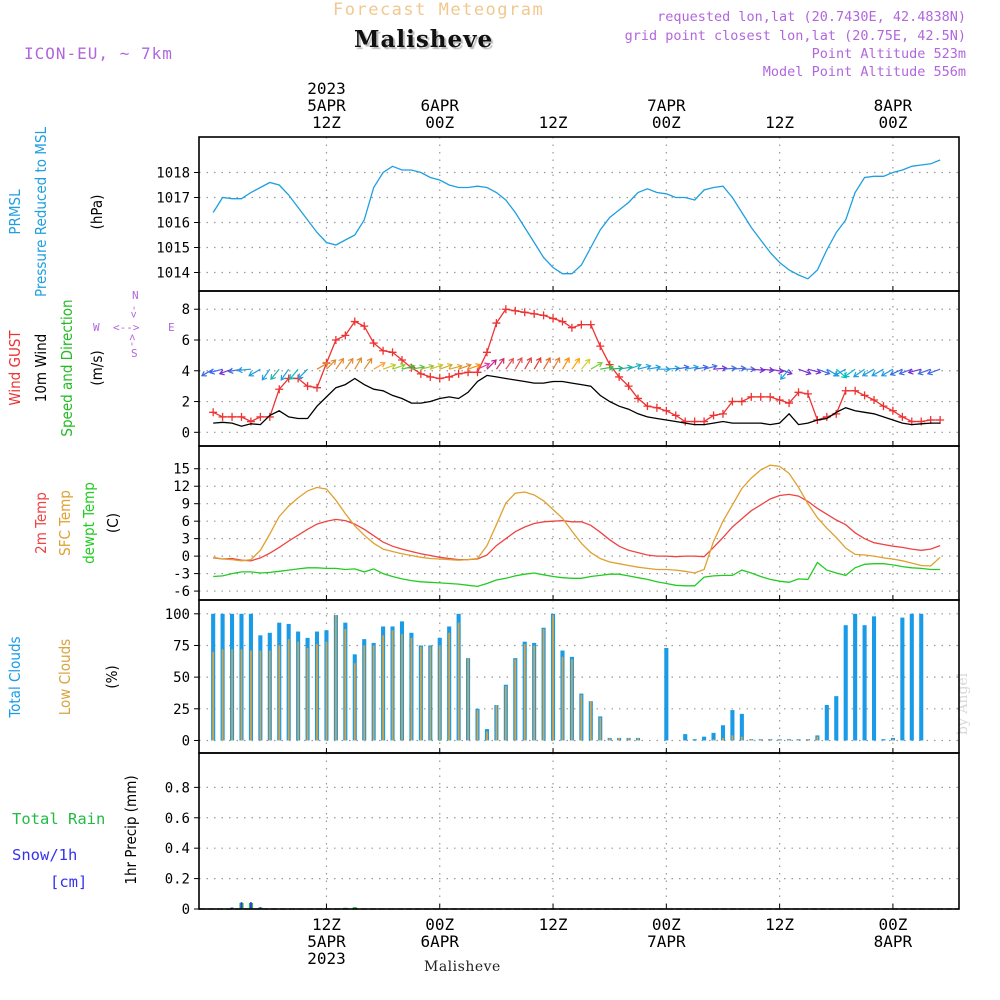 This screenshot has width=1000, height=1000. I want to click on time-label-top: 12Z, so click(779, 122).